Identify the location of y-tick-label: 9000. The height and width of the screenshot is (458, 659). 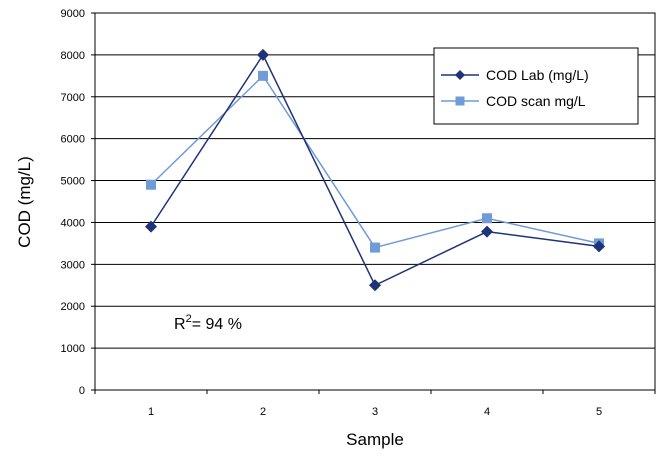
(73, 14).